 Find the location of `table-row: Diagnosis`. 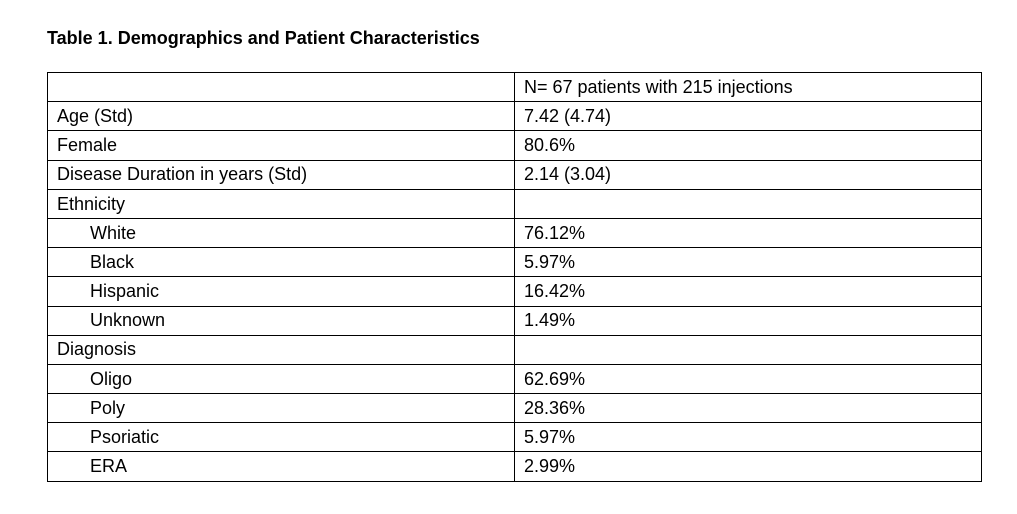

table-row: Diagnosis is located at coordinates (514, 349).